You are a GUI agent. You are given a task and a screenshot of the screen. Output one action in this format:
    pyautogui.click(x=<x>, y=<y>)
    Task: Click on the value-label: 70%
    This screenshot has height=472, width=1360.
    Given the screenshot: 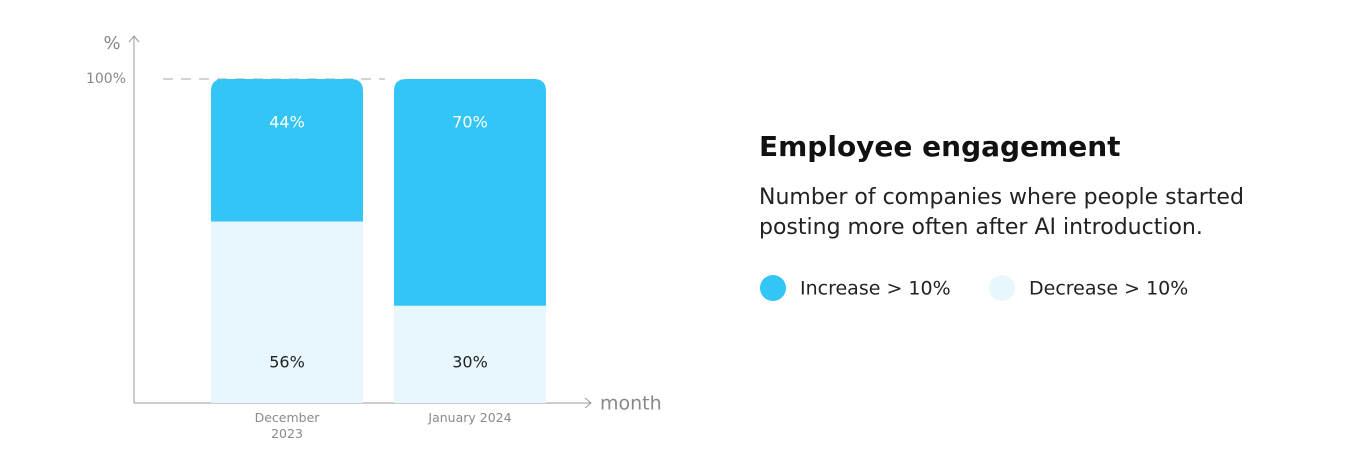 What is the action you would take?
    pyautogui.click(x=470, y=122)
    